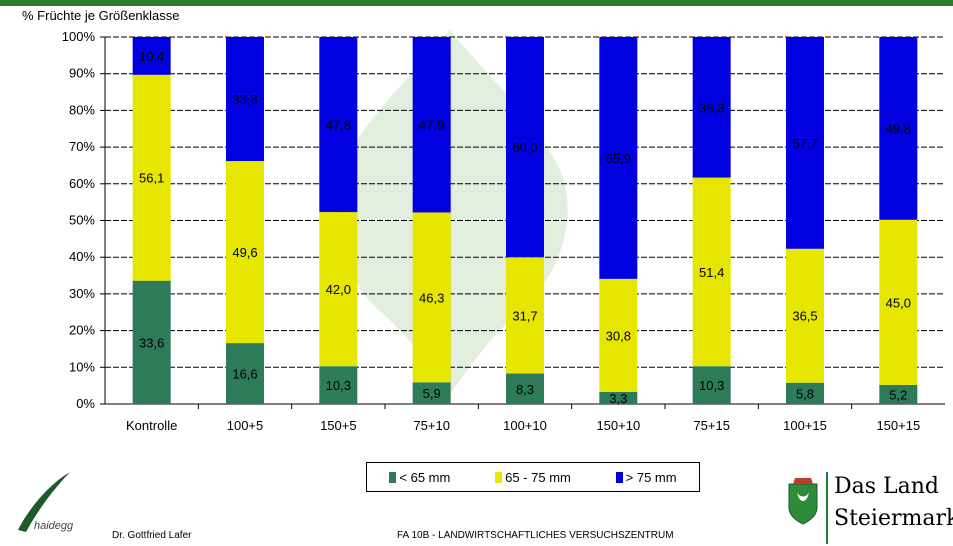 The width and height of the screenshot is (953, 546). What do you see at coordinates (898, 425) in the screenshot?
I see `x-tick-label: 150+15` at bounding box center [898, 425].